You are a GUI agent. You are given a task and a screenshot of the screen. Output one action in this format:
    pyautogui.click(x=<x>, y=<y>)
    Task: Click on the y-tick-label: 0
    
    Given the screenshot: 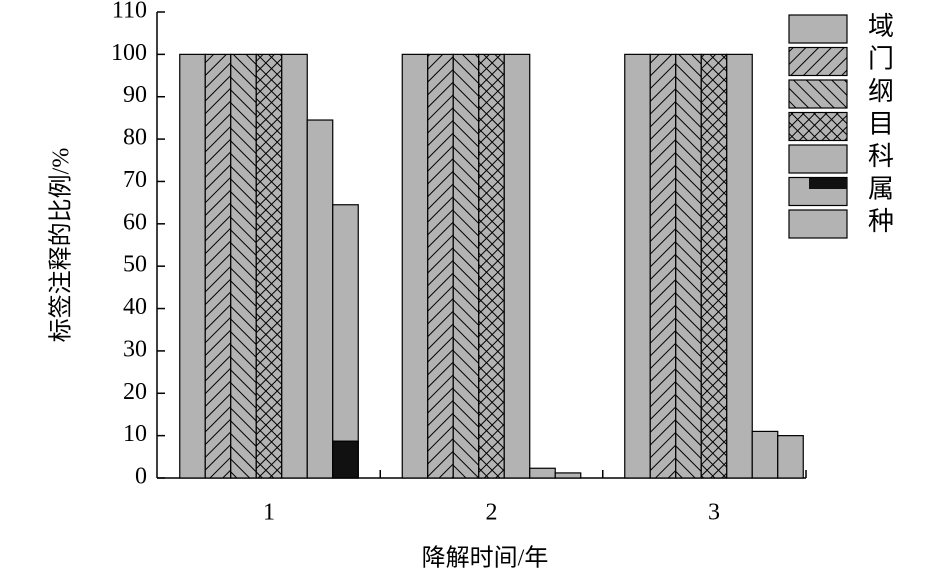 What is the action you would take?
    pyautogui.click(x=141, y=477)
    